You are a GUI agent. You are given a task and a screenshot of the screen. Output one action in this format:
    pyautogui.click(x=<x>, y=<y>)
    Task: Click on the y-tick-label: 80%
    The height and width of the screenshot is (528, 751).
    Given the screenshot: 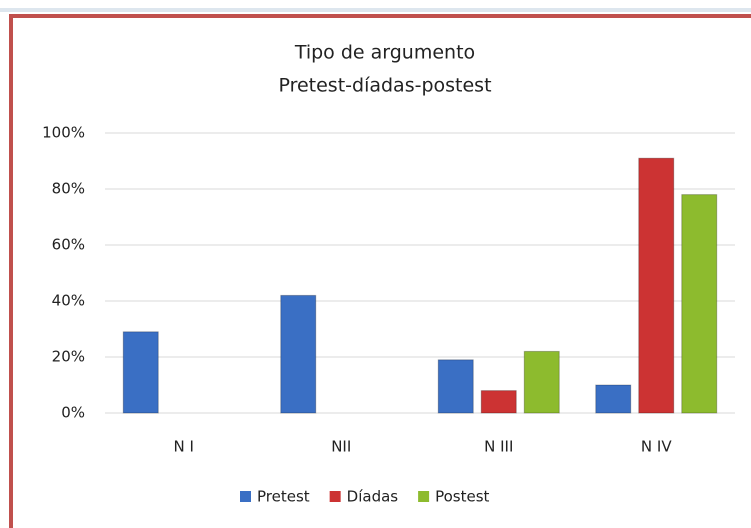 What is the action you would take?
    pyautogui.click(x=68, y=189)
    